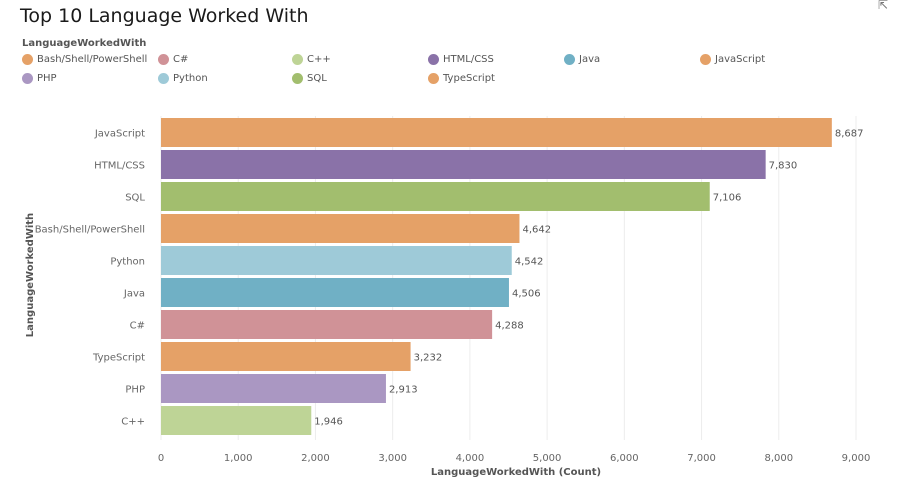  Describe the element at coordinates (468, 59) in the screenshot. I see `legend-label: HTML/CSS` at that location.